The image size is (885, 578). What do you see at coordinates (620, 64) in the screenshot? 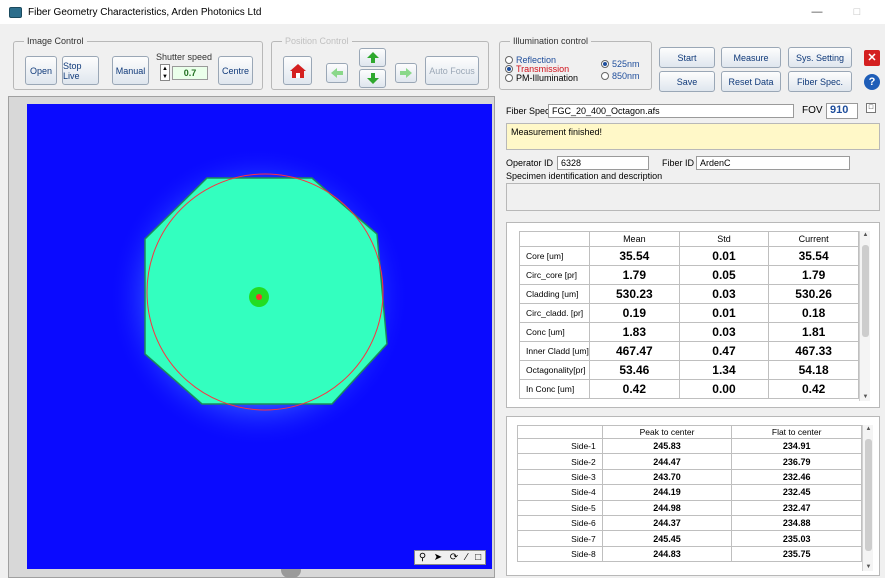
I see `525nm-radio: 525nm` at bounding box center [620, 64].